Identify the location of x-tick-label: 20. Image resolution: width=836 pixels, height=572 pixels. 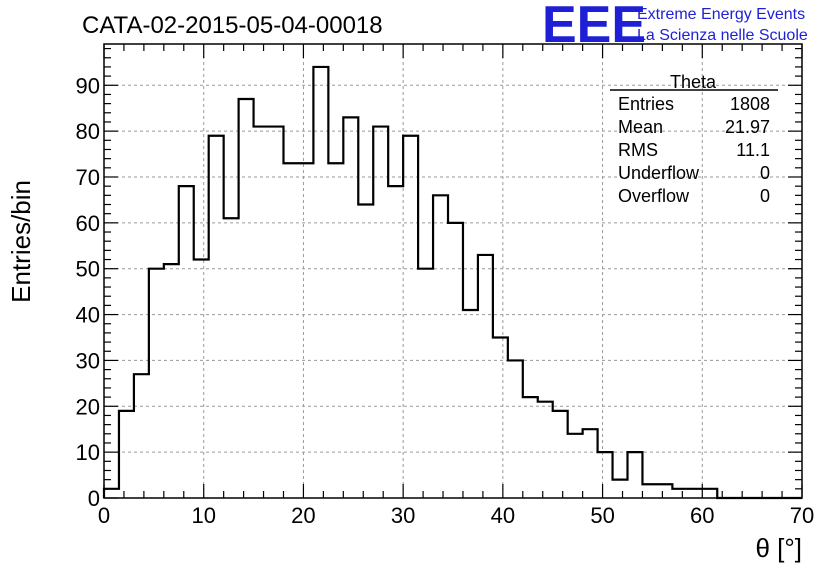
(303, 515).